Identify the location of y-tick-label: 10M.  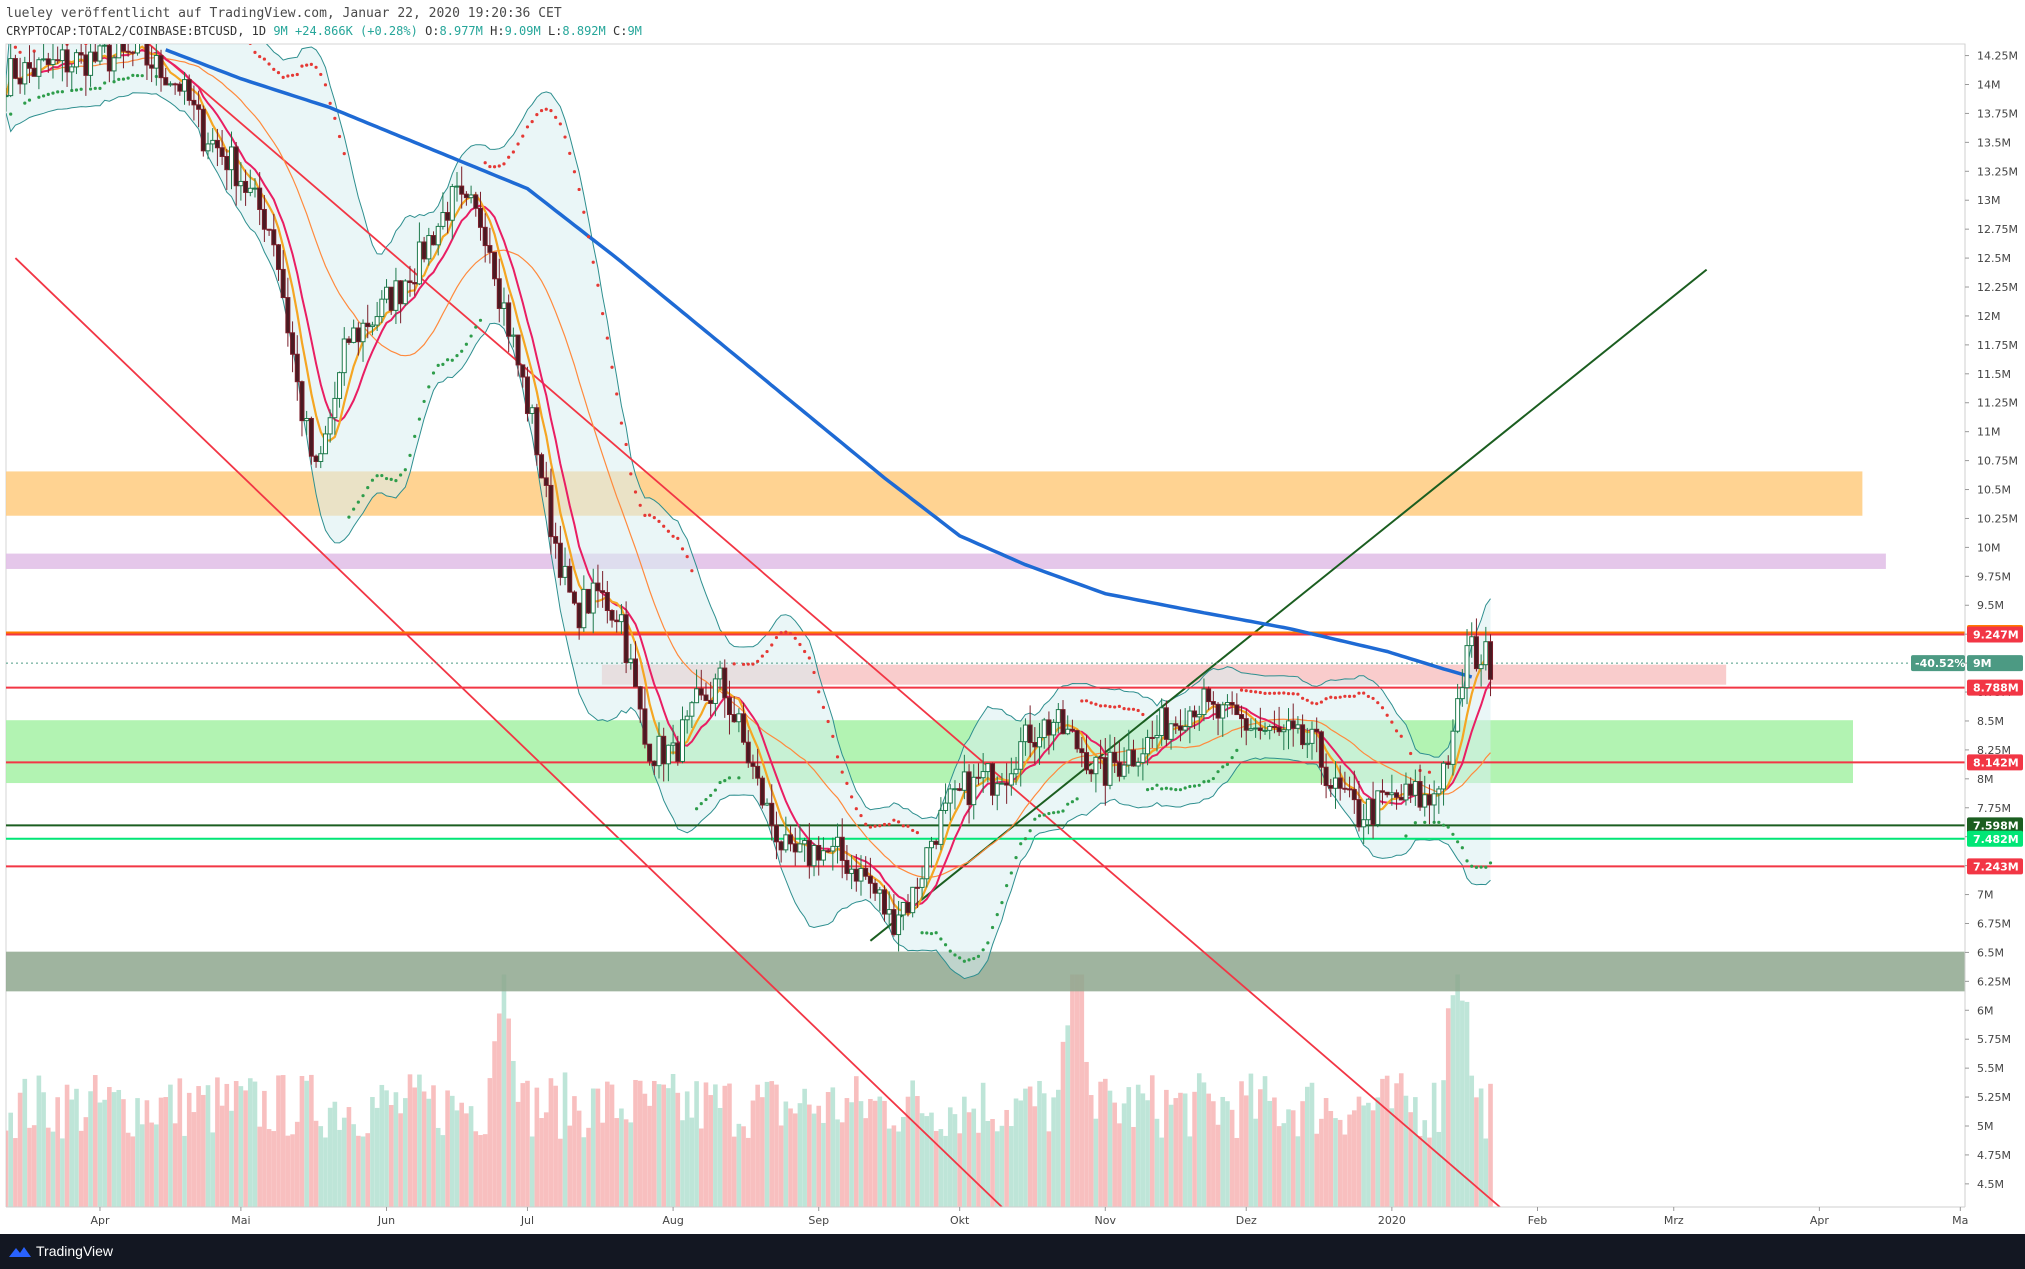
(1989, 547).